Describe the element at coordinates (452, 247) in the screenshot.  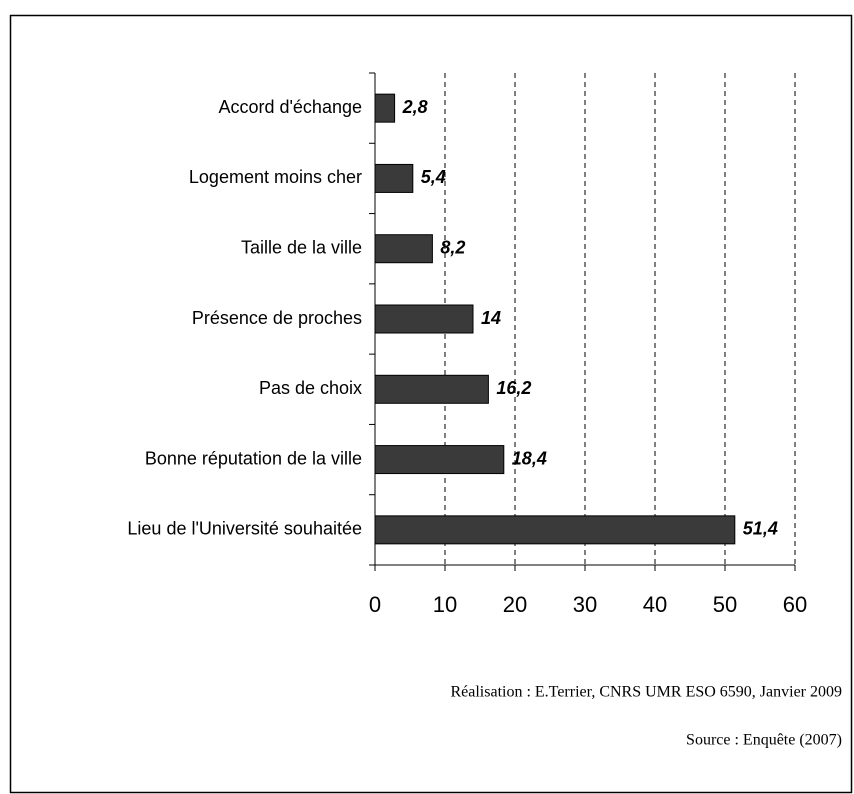
I see `value-label: 8,2` at that location.